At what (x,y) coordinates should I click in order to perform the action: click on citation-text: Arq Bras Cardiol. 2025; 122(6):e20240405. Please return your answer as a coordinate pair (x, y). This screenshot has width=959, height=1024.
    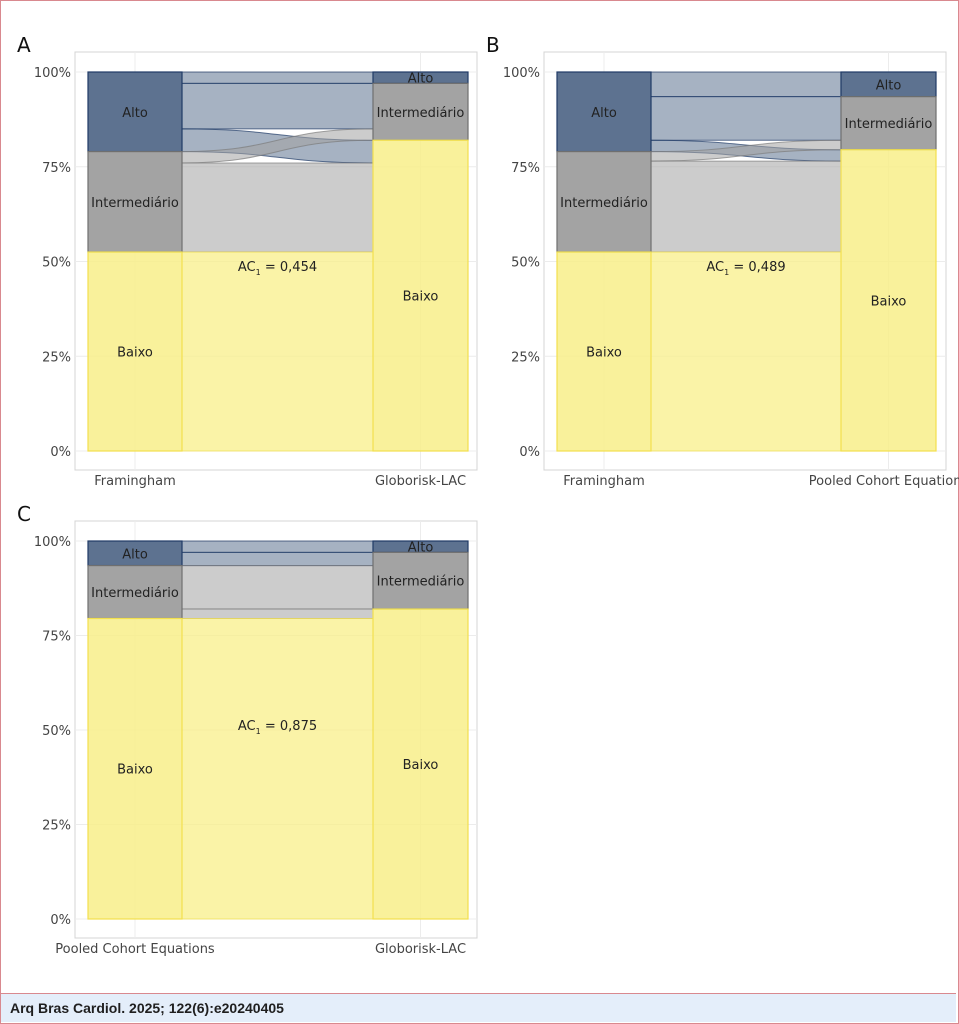
    Looking at the image, I should click on (147, 1008).